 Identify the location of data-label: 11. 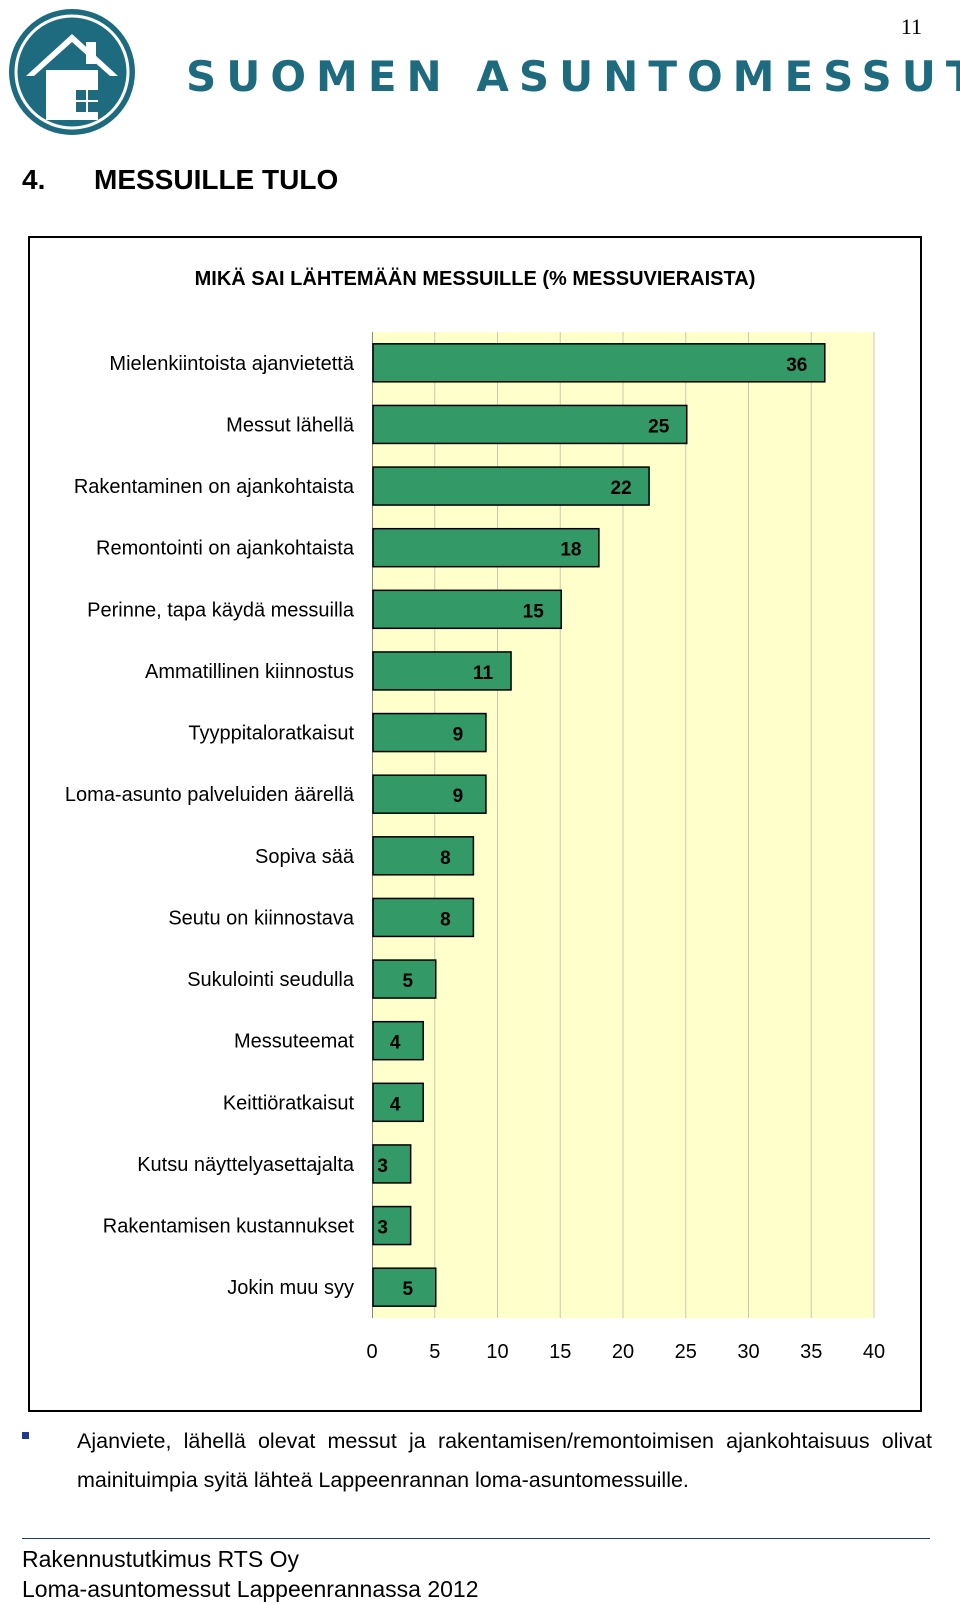
(483, 673).